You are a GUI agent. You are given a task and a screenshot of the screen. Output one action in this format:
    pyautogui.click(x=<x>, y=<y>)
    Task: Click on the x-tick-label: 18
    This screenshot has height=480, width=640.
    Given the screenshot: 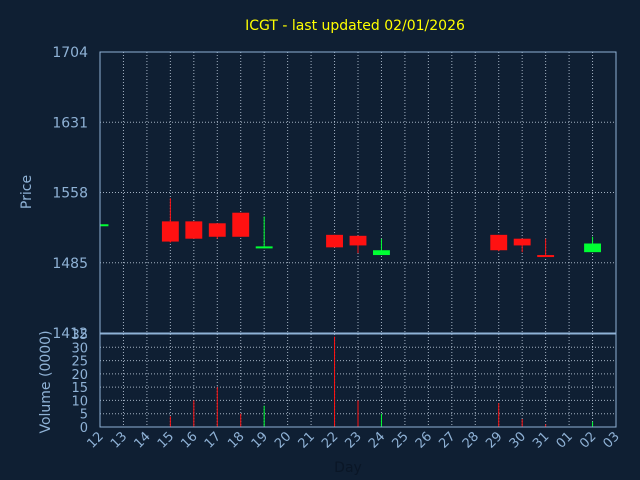 What is the action you would take?
    pyautogui.click(x=236, y=440)
    